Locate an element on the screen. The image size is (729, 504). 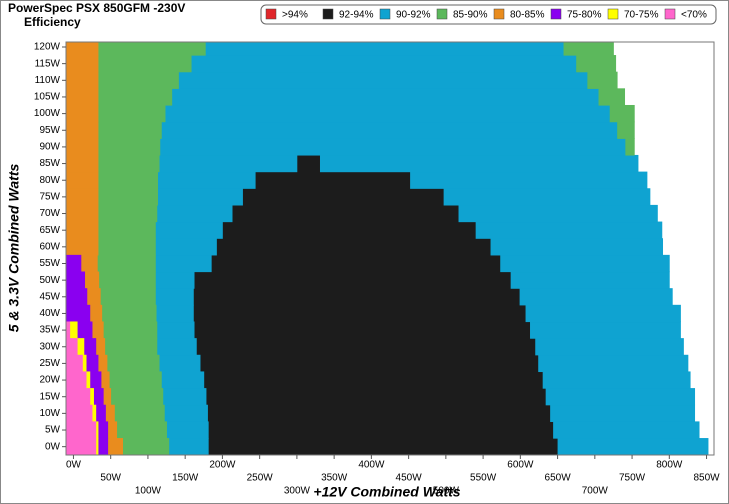
y-tick-label: 90W is located at coordinates (49, 147).